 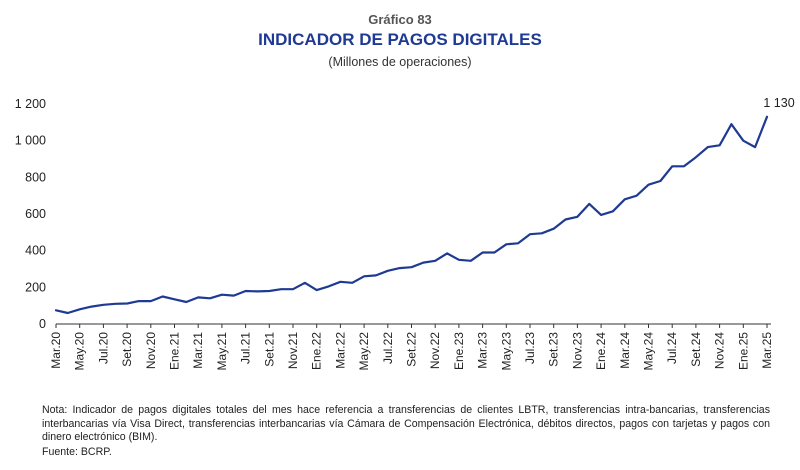 What do you see at coordinates (435, 350) in the screenshot?
I see `x-tick-label: Nov.22` at bounding box center [435, 350].